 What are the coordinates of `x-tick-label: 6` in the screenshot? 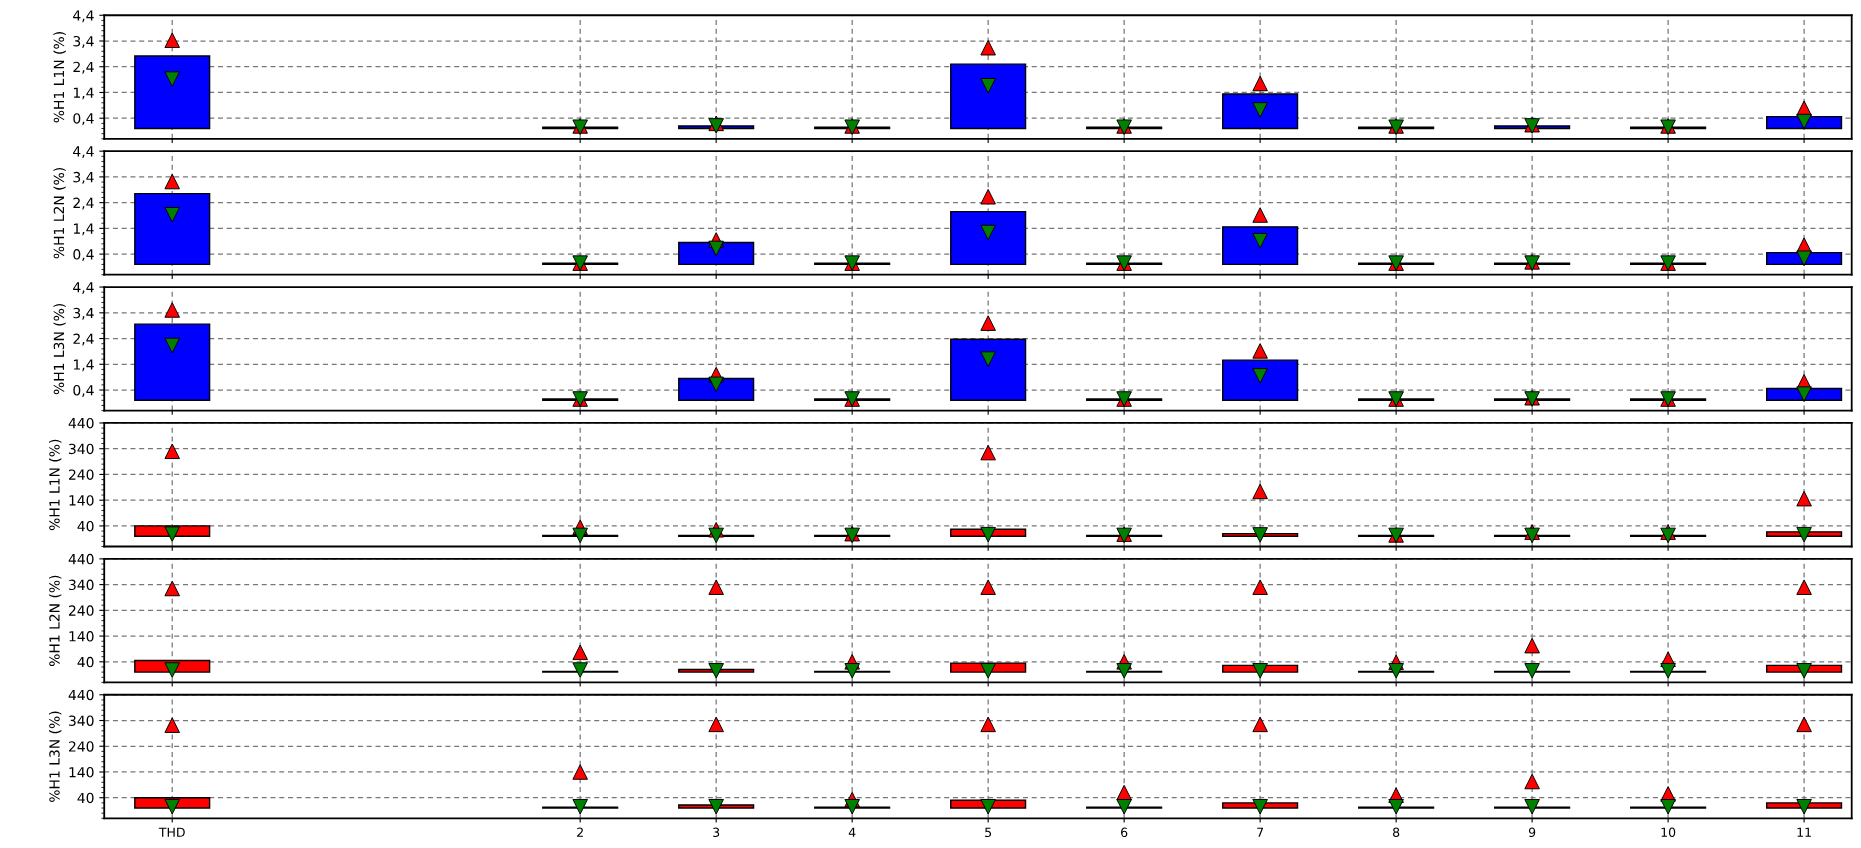 It's located at (1124, 832).